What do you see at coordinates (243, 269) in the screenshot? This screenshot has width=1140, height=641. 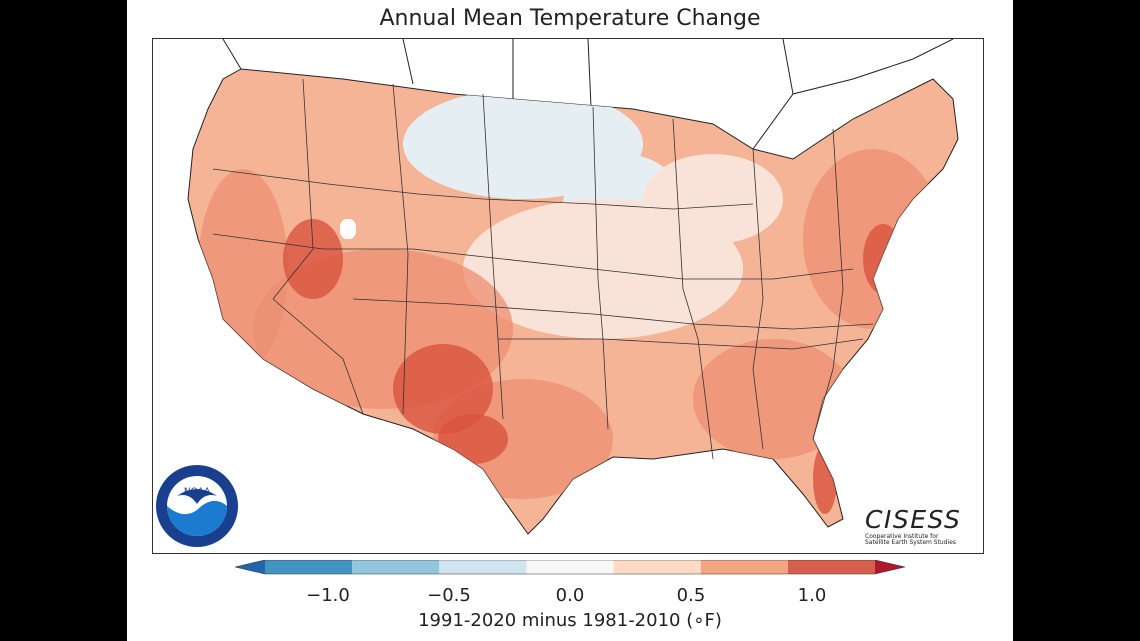 I see `warm-region-california` at bounding box center [243, 269].